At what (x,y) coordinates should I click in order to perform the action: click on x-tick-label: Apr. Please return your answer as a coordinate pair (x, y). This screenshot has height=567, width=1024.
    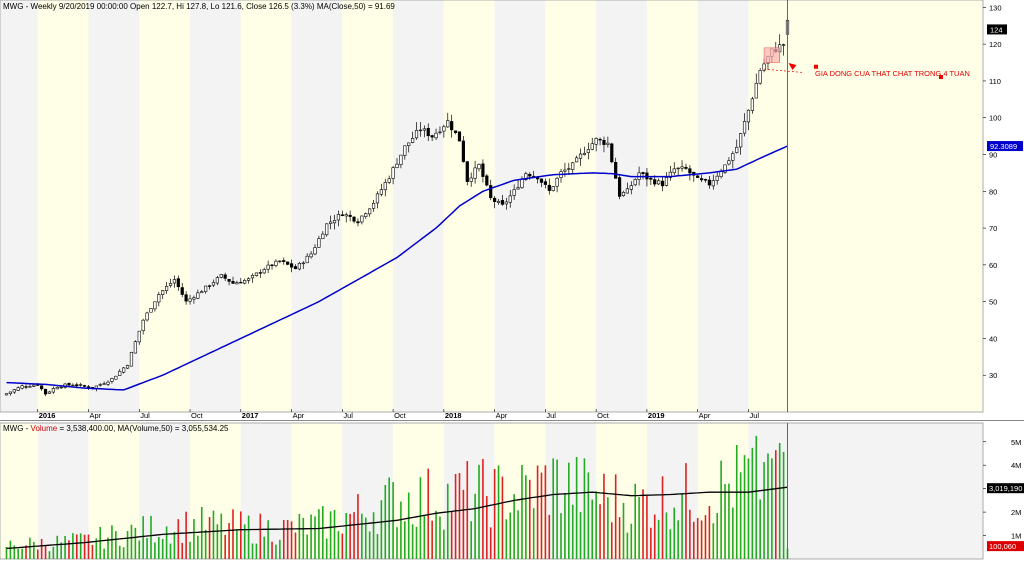
    Looking at the image, I should click on (502, 415).